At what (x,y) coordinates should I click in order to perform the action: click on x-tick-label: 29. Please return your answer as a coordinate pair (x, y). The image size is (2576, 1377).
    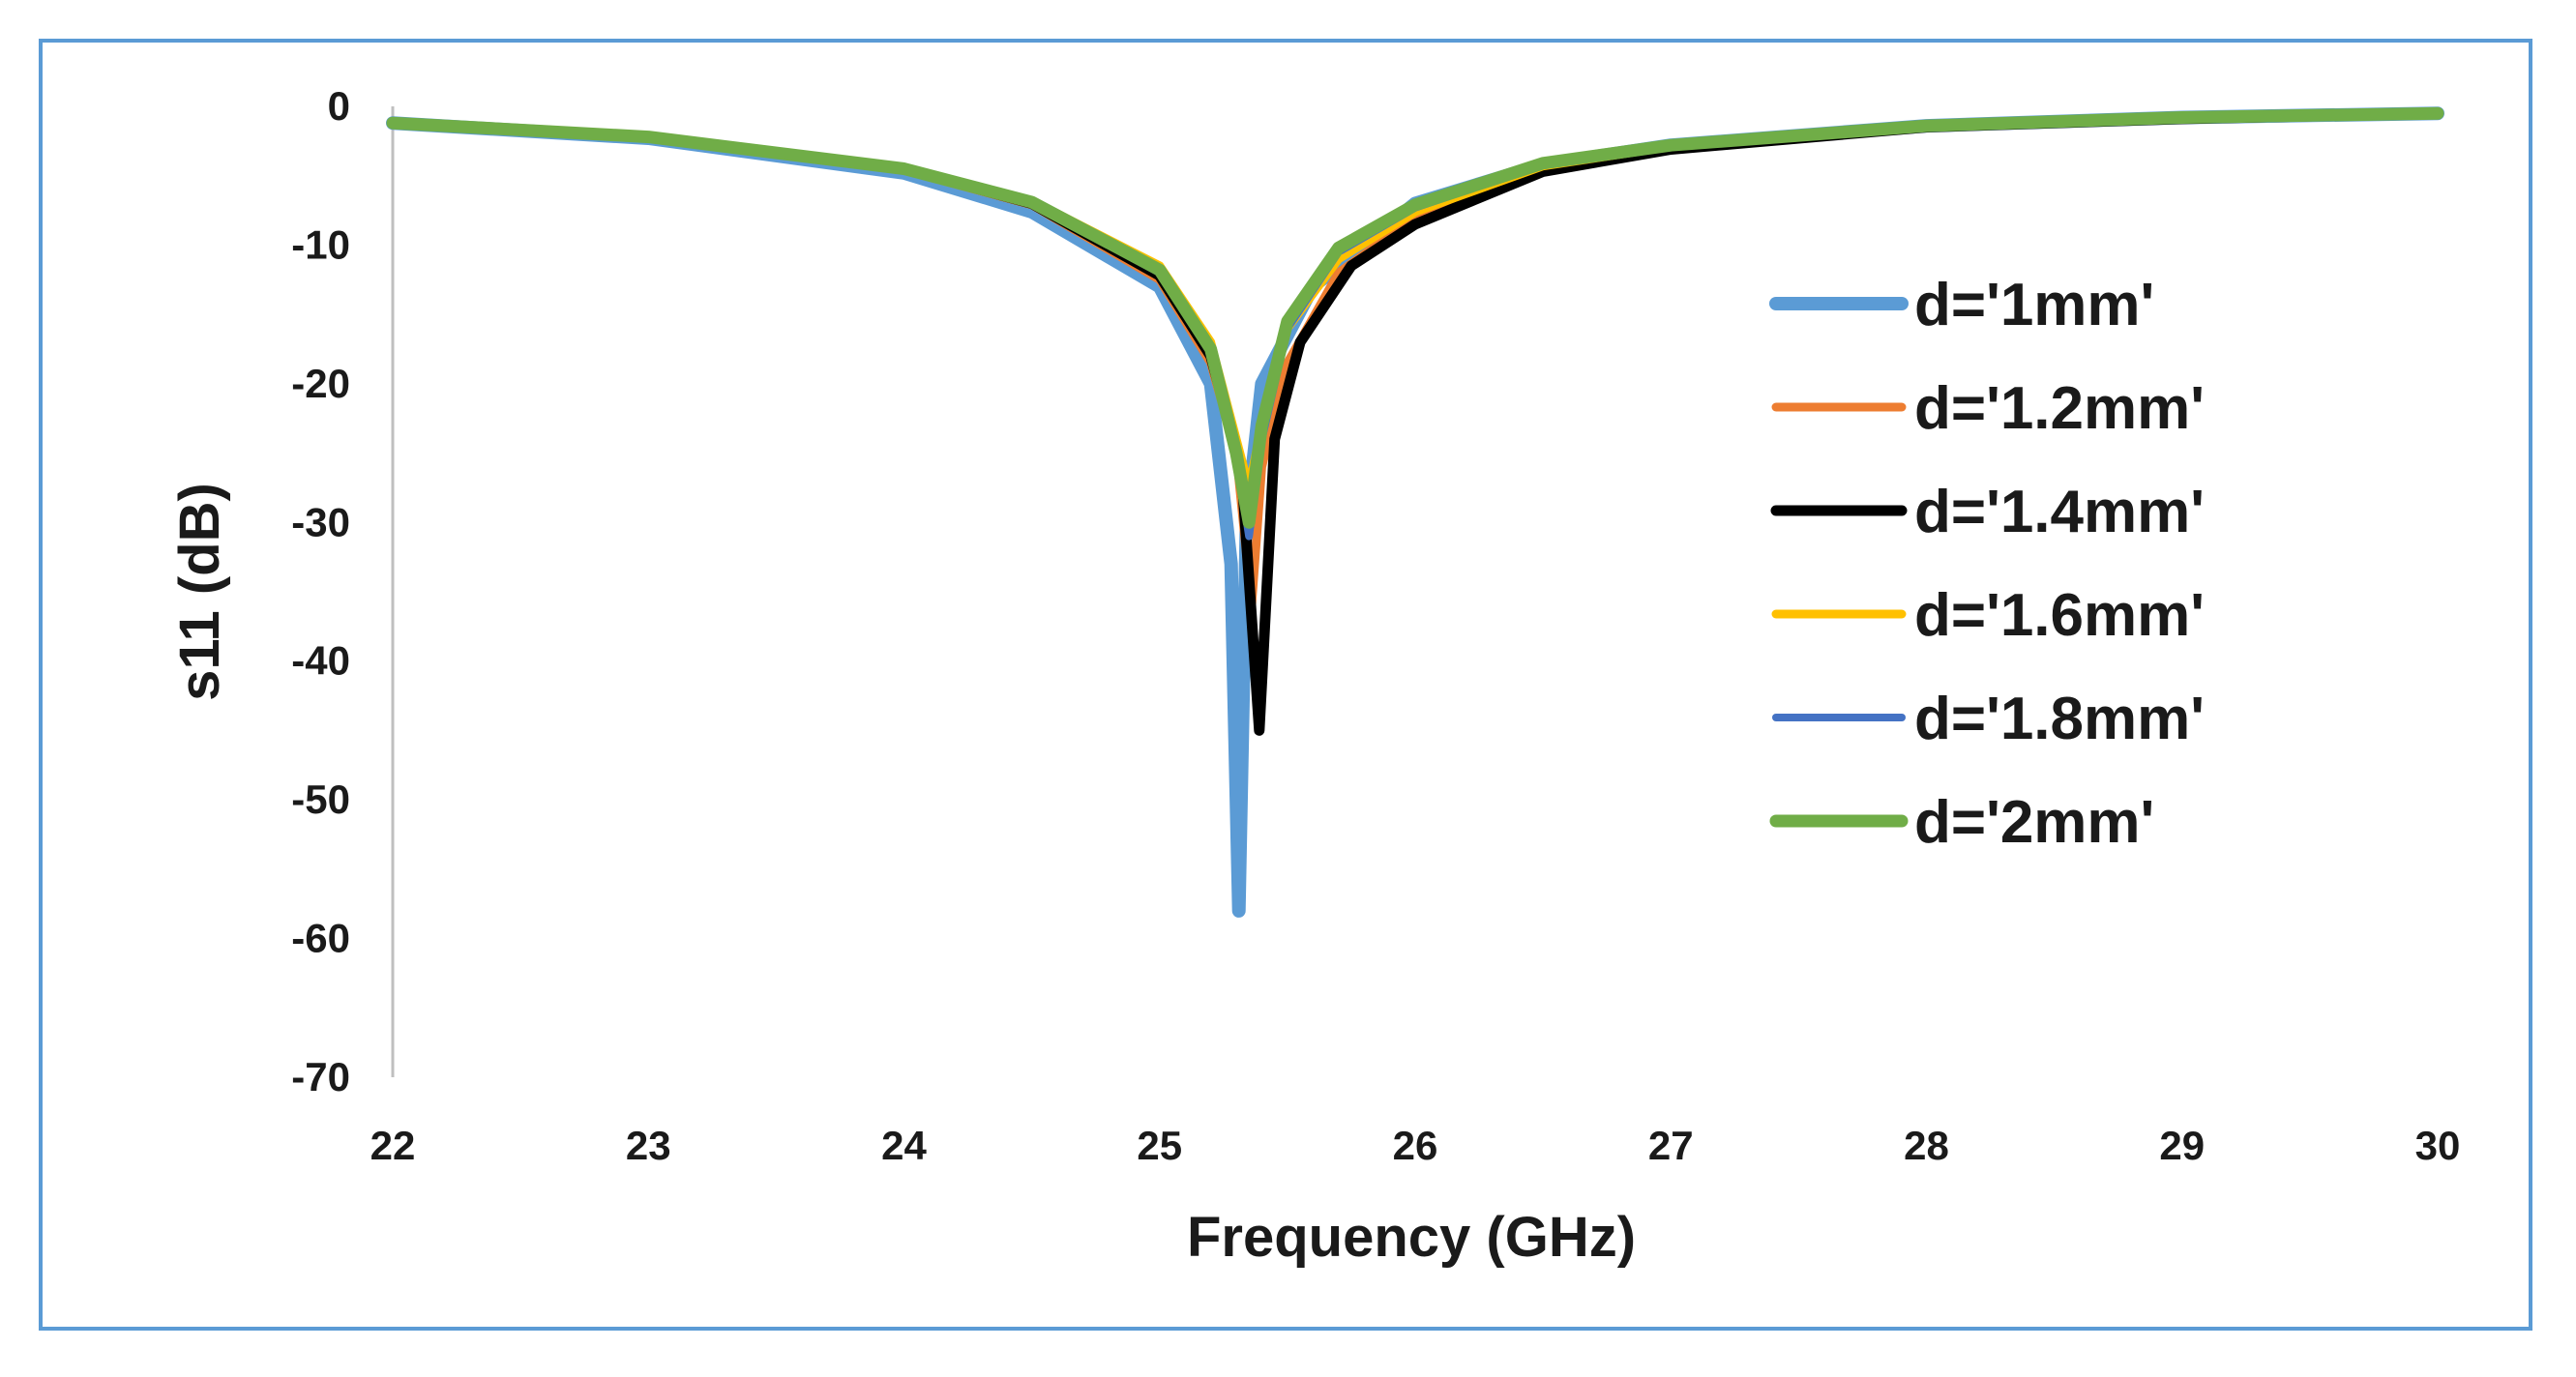
    Looking at the image, I should click on (2182, 1145).